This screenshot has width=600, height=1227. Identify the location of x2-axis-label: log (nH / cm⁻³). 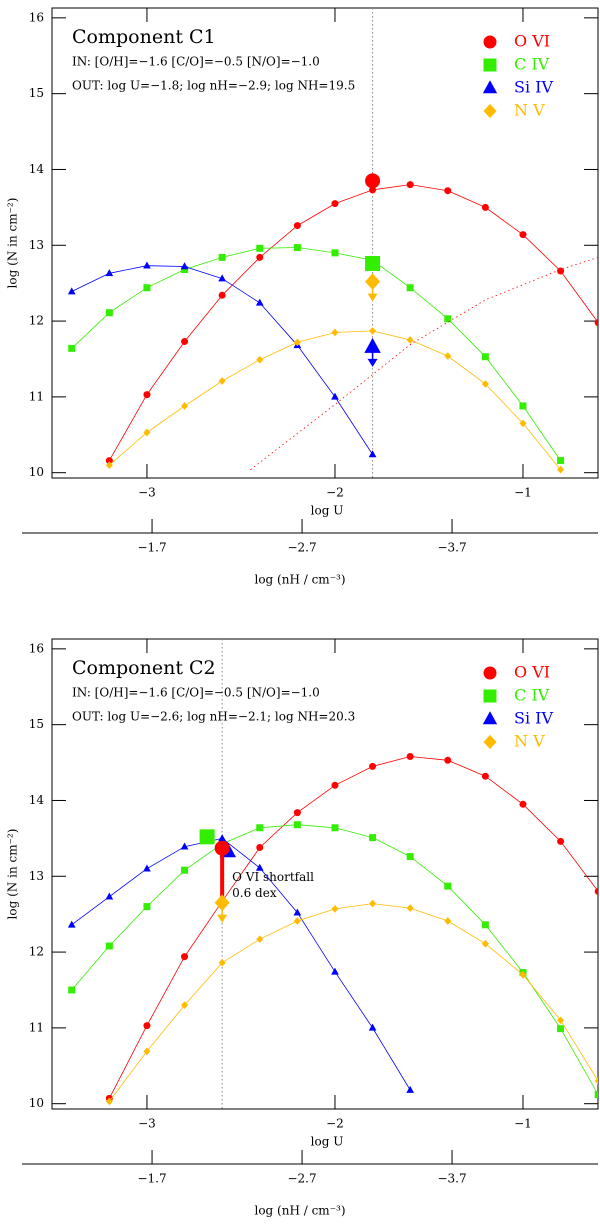
(299, 1211).